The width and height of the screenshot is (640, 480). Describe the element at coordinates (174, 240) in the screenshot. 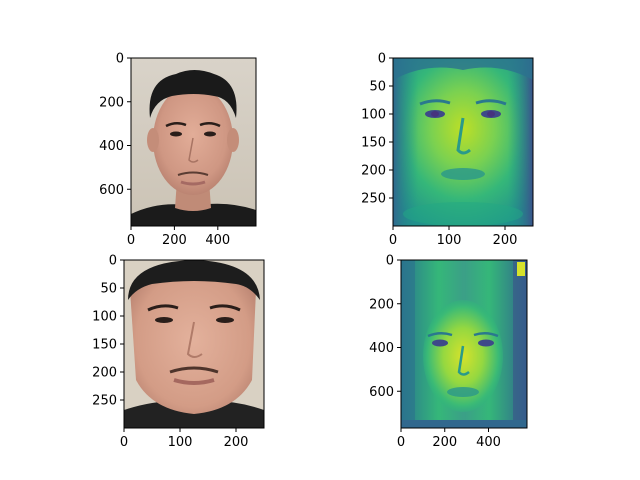

I see `axes-1-xtick-label-1: 200` at that location.